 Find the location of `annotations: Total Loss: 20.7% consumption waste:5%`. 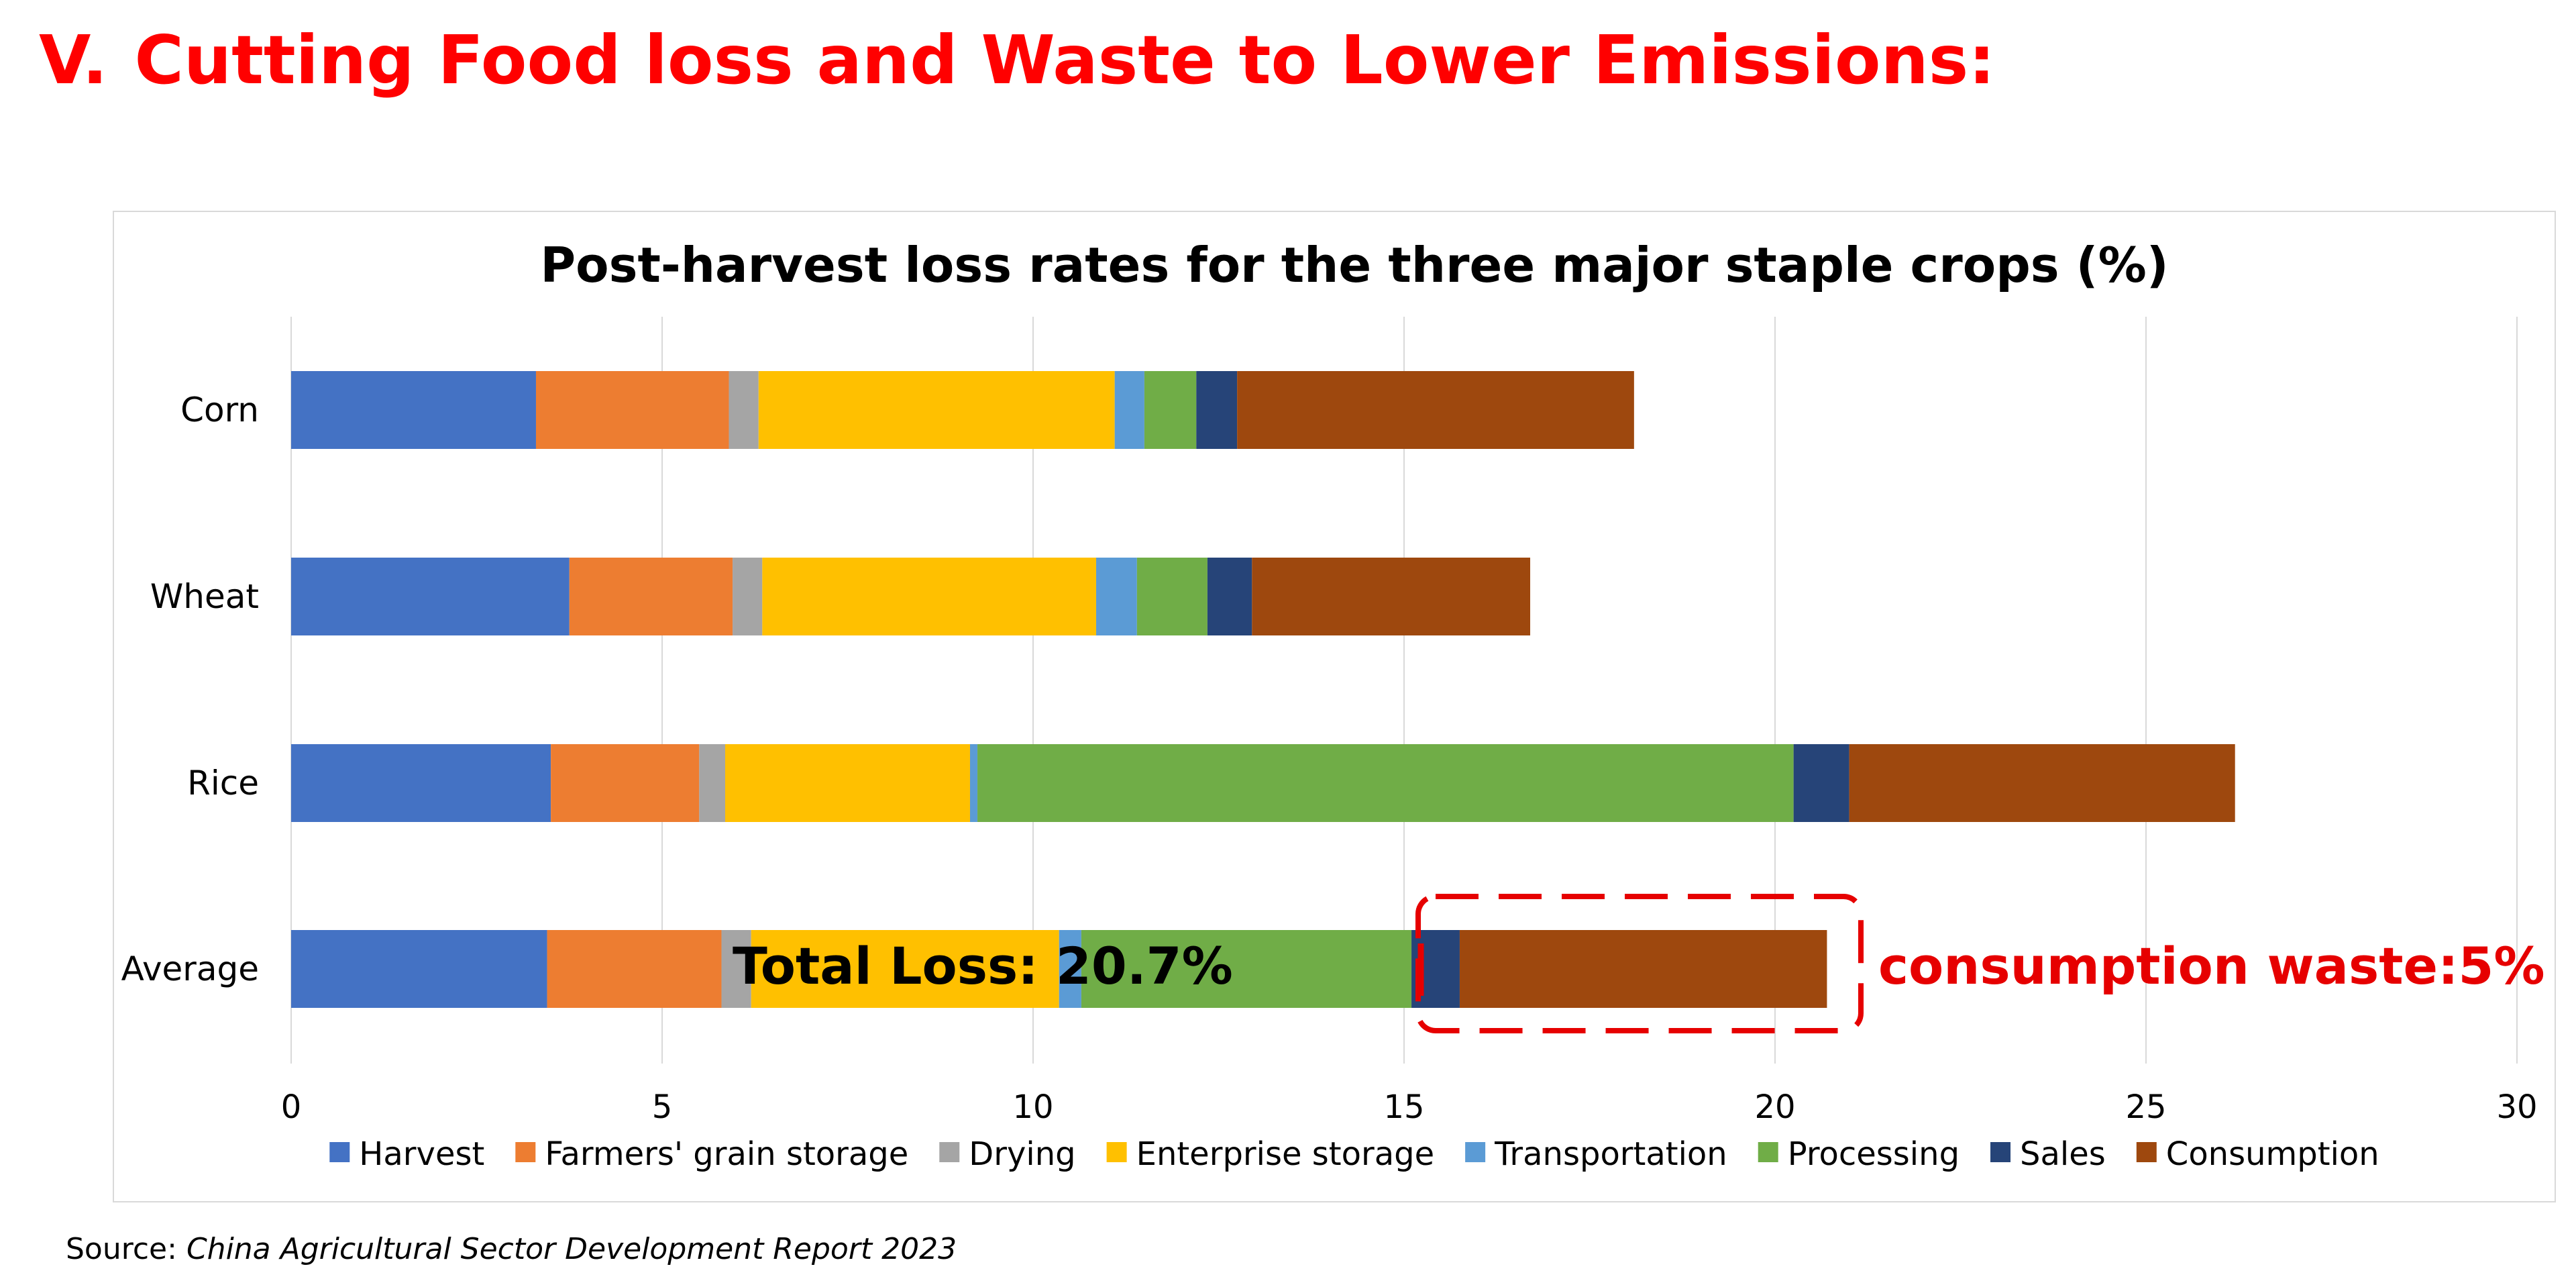

annotations: Total Loss: 20.7% consumption waste:5% is located at coordinates (1639, 964).